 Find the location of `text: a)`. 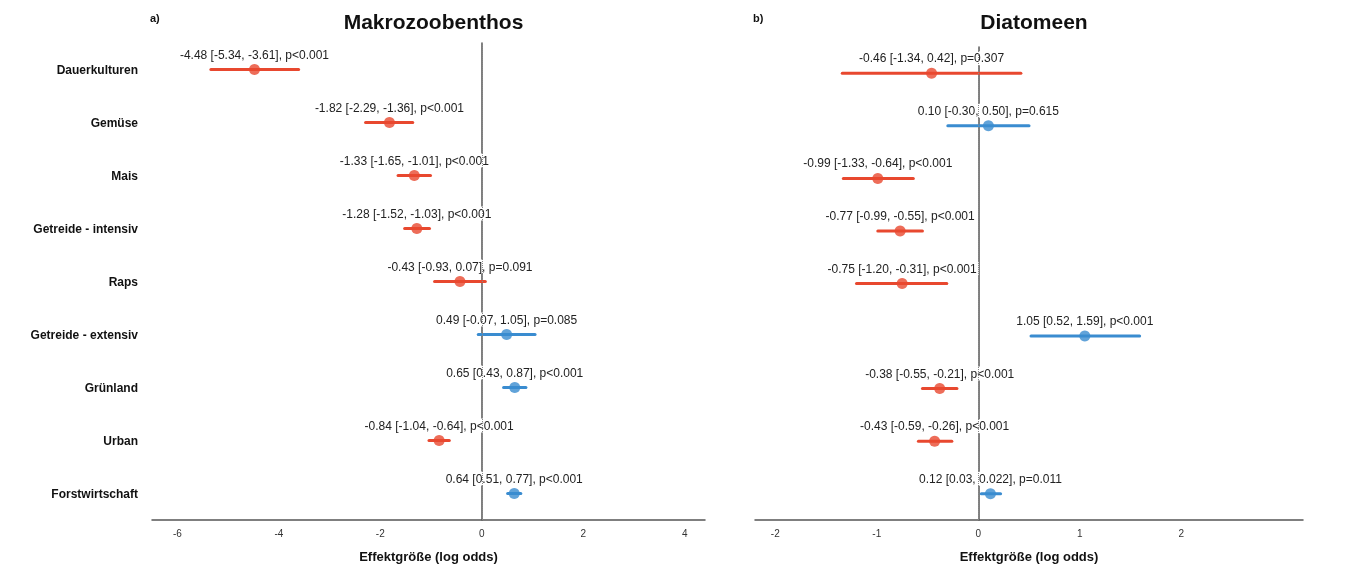

text: a) is located at coordinates (155, 17).